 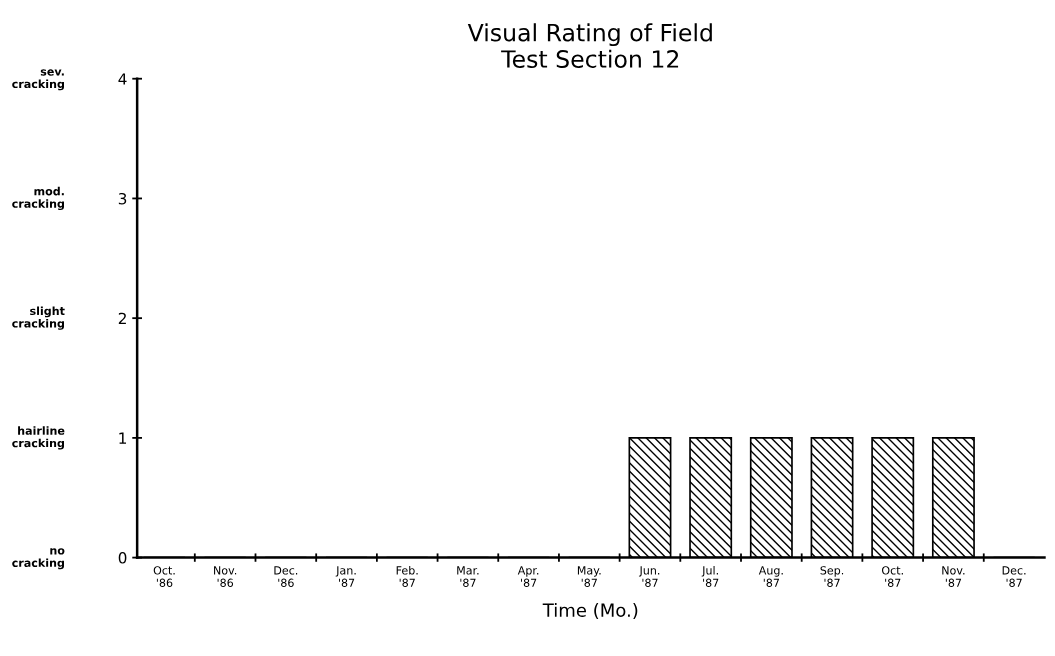 I want to click on y-tick-label: 4, so click(x=122, y=79).